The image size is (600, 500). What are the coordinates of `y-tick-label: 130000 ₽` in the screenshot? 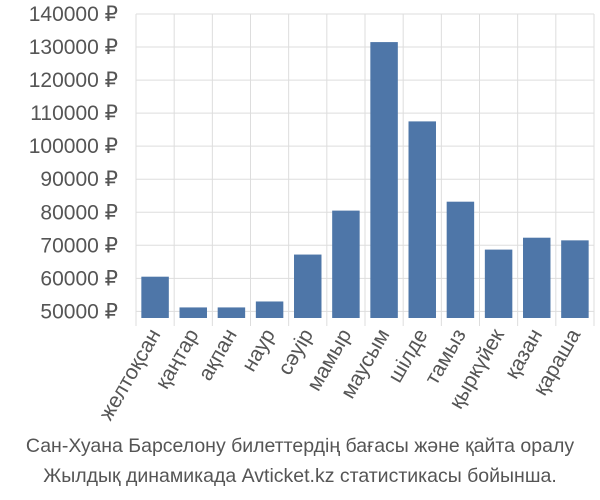 It's located at (73, 47).